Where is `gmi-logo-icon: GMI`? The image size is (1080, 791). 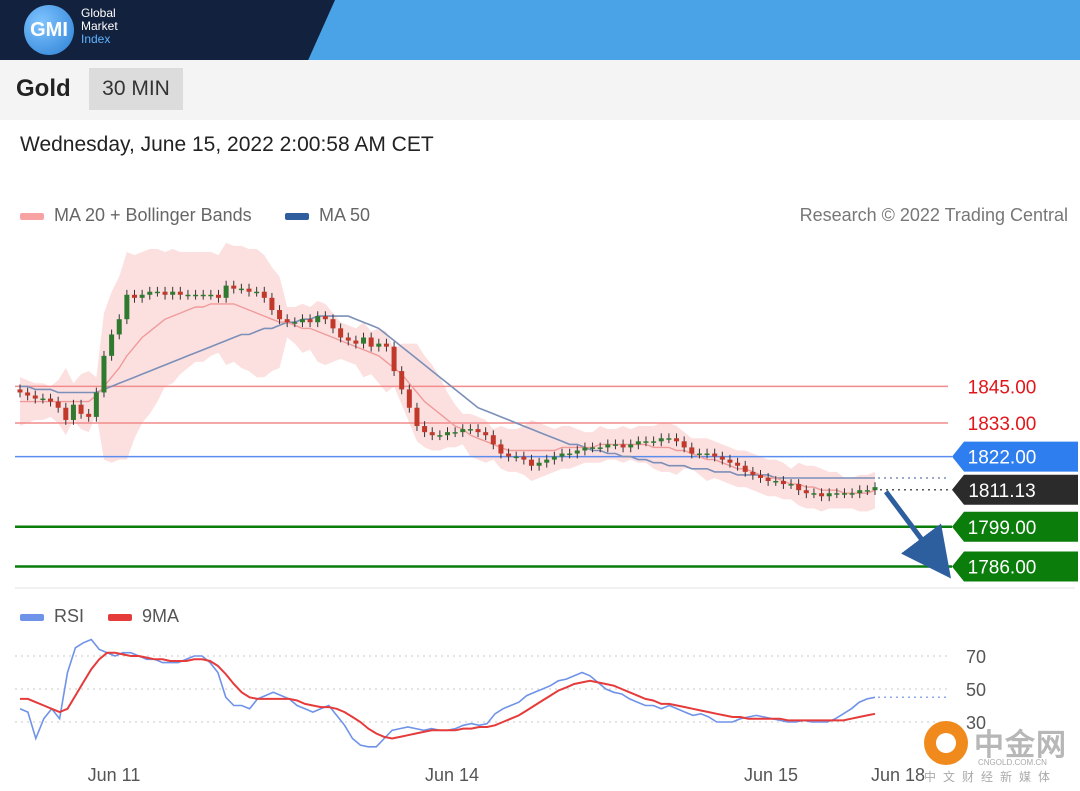
gmi-logo-icon: GMI is located at coordinates (49, 30).